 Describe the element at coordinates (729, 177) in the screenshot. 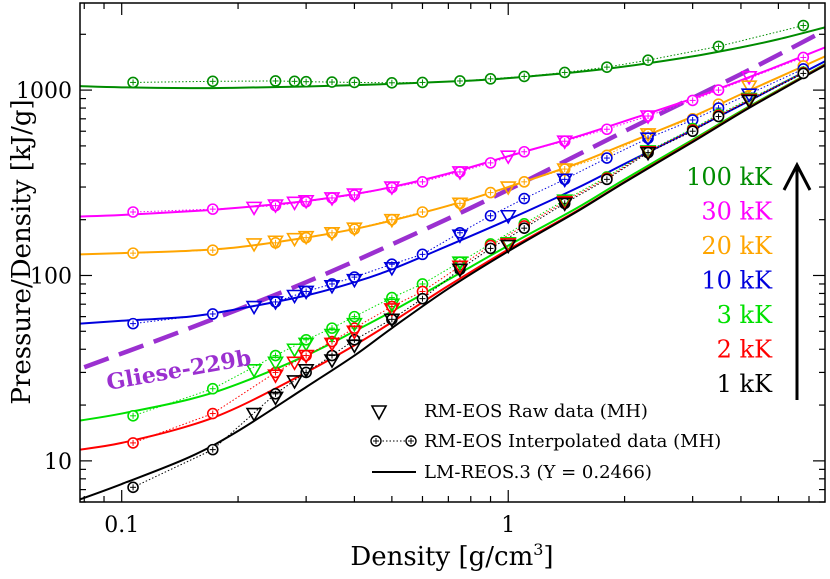

I see `series-label-100-kk: 100 kK` at that location.